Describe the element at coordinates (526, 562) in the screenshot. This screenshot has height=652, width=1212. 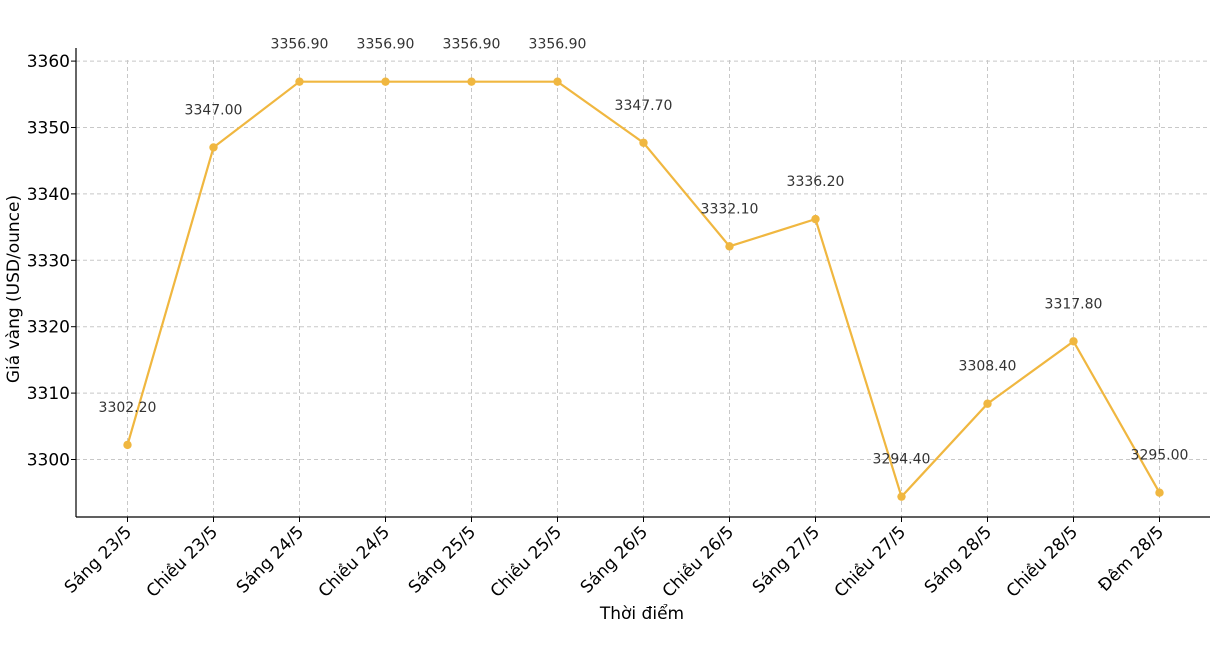
I see `x-tick-label: Chiều 25/5` at that location.